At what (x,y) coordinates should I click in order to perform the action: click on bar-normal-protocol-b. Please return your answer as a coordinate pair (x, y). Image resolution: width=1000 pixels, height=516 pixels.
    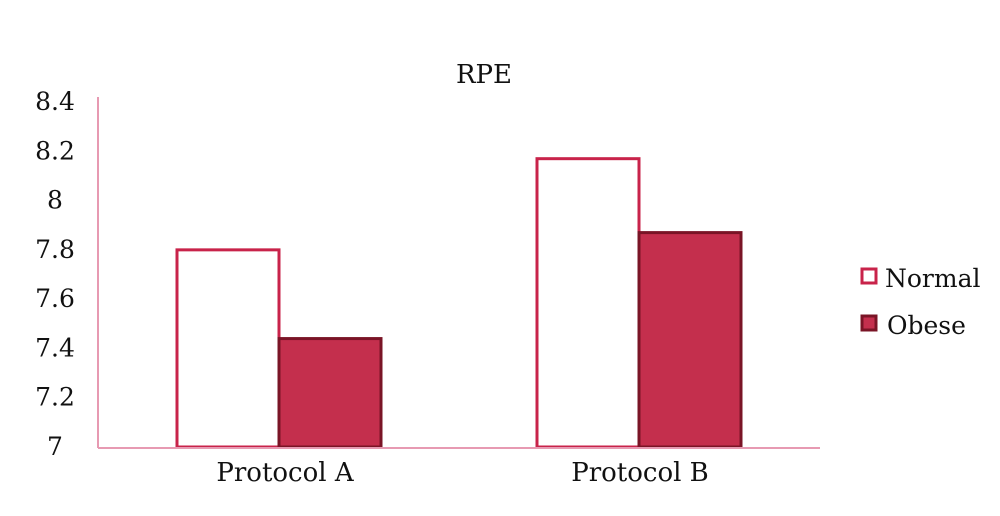
    Looking at the image, I should click on (588, 303).